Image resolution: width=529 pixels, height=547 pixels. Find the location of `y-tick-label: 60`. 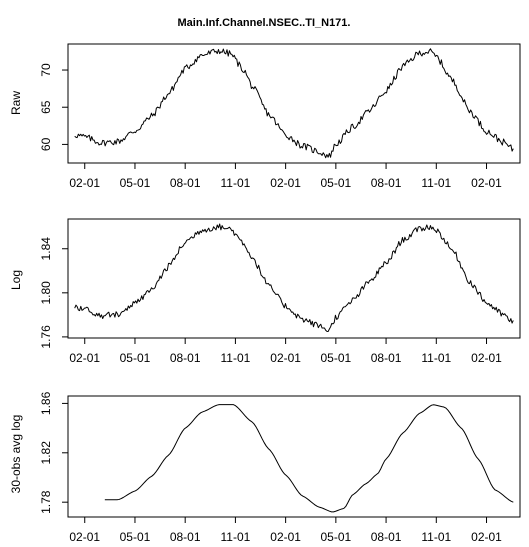

y-tick-label: 60 is located at coordinates (46, 144).